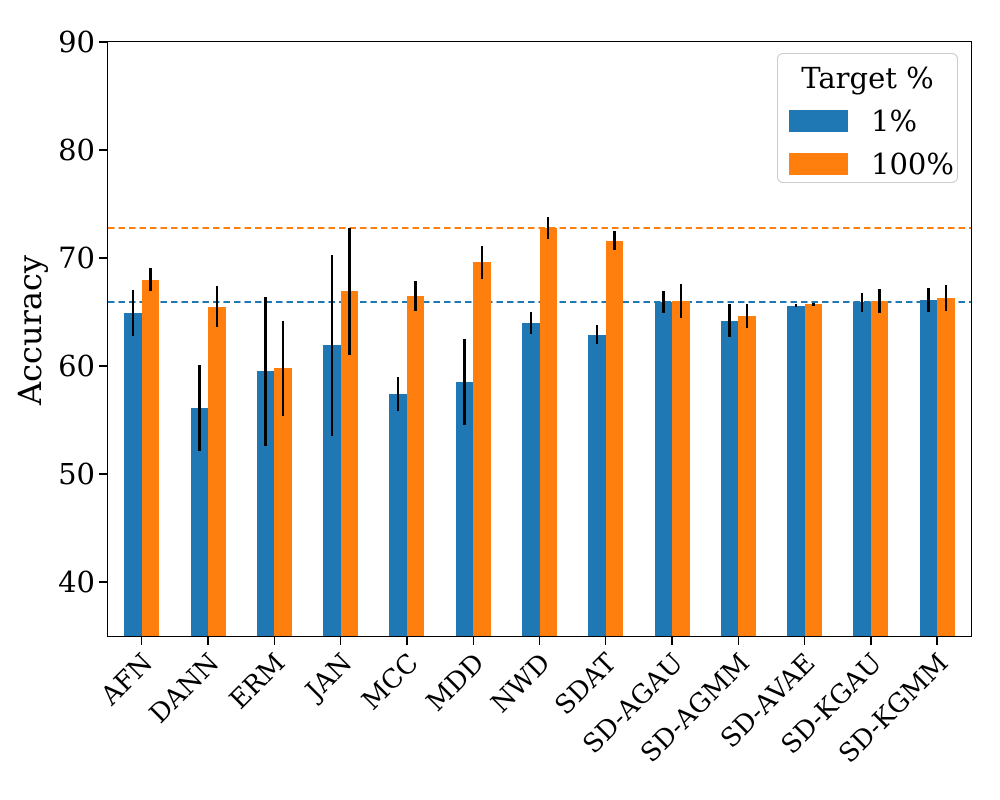 The height and width of the screenshot is (800, 1000). I want to click on error-bar-100%-SD-KGMM, so click(946, 298).